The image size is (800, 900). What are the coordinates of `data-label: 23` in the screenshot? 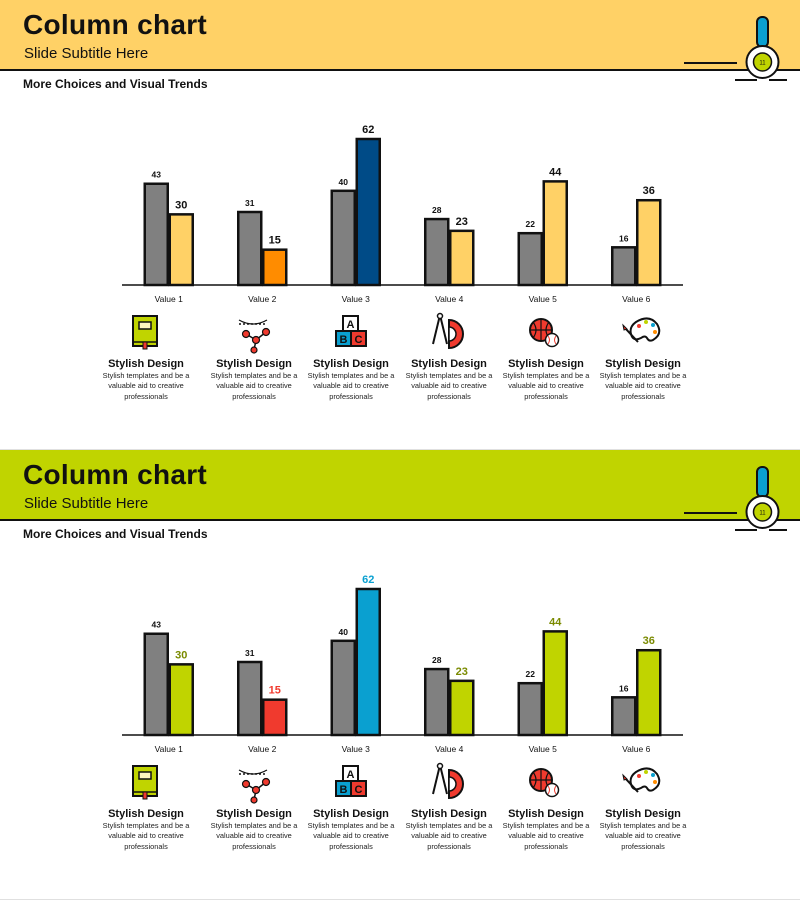 It's located at (462, 672).